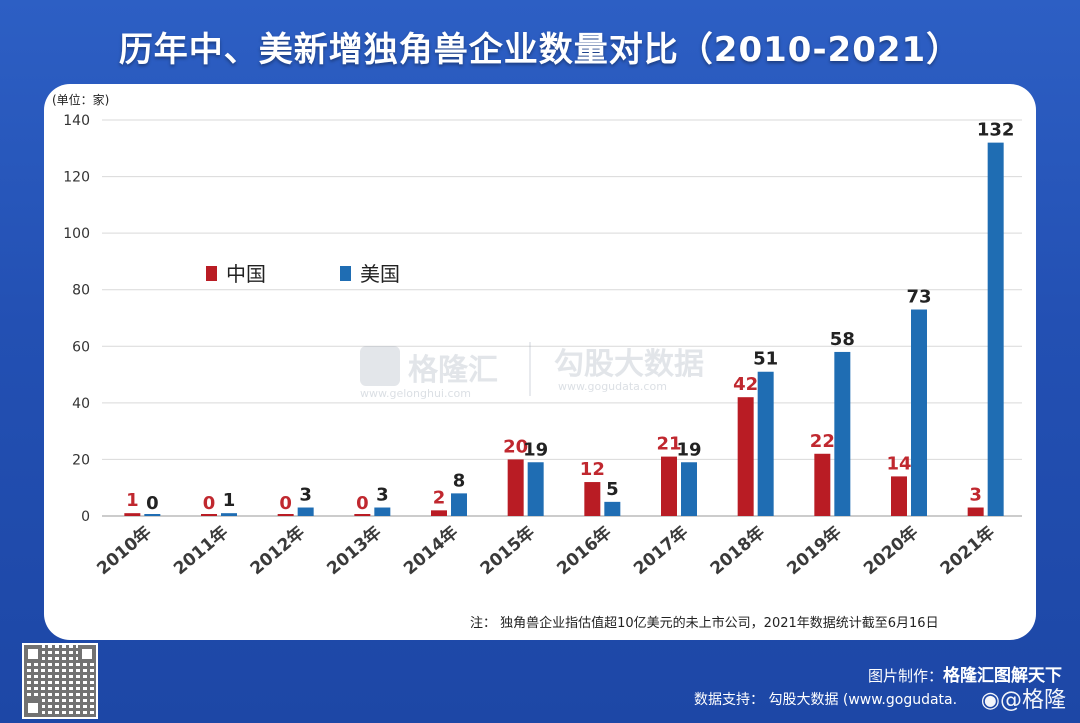 The width and height of the screenshot is (1080, 723). I want to click on y-axis: 0 20 40 60 80 100 120 140, so click(76, 319).